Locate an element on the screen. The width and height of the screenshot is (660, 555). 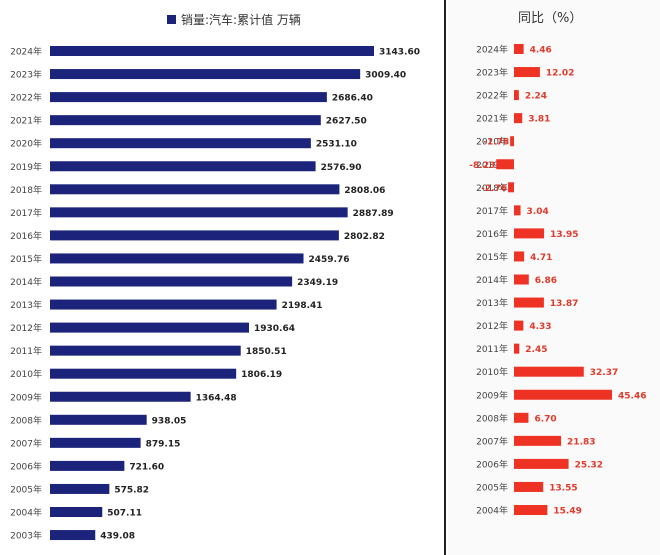
y-tick-label: 2011年 is located at coordinates (492, 349).